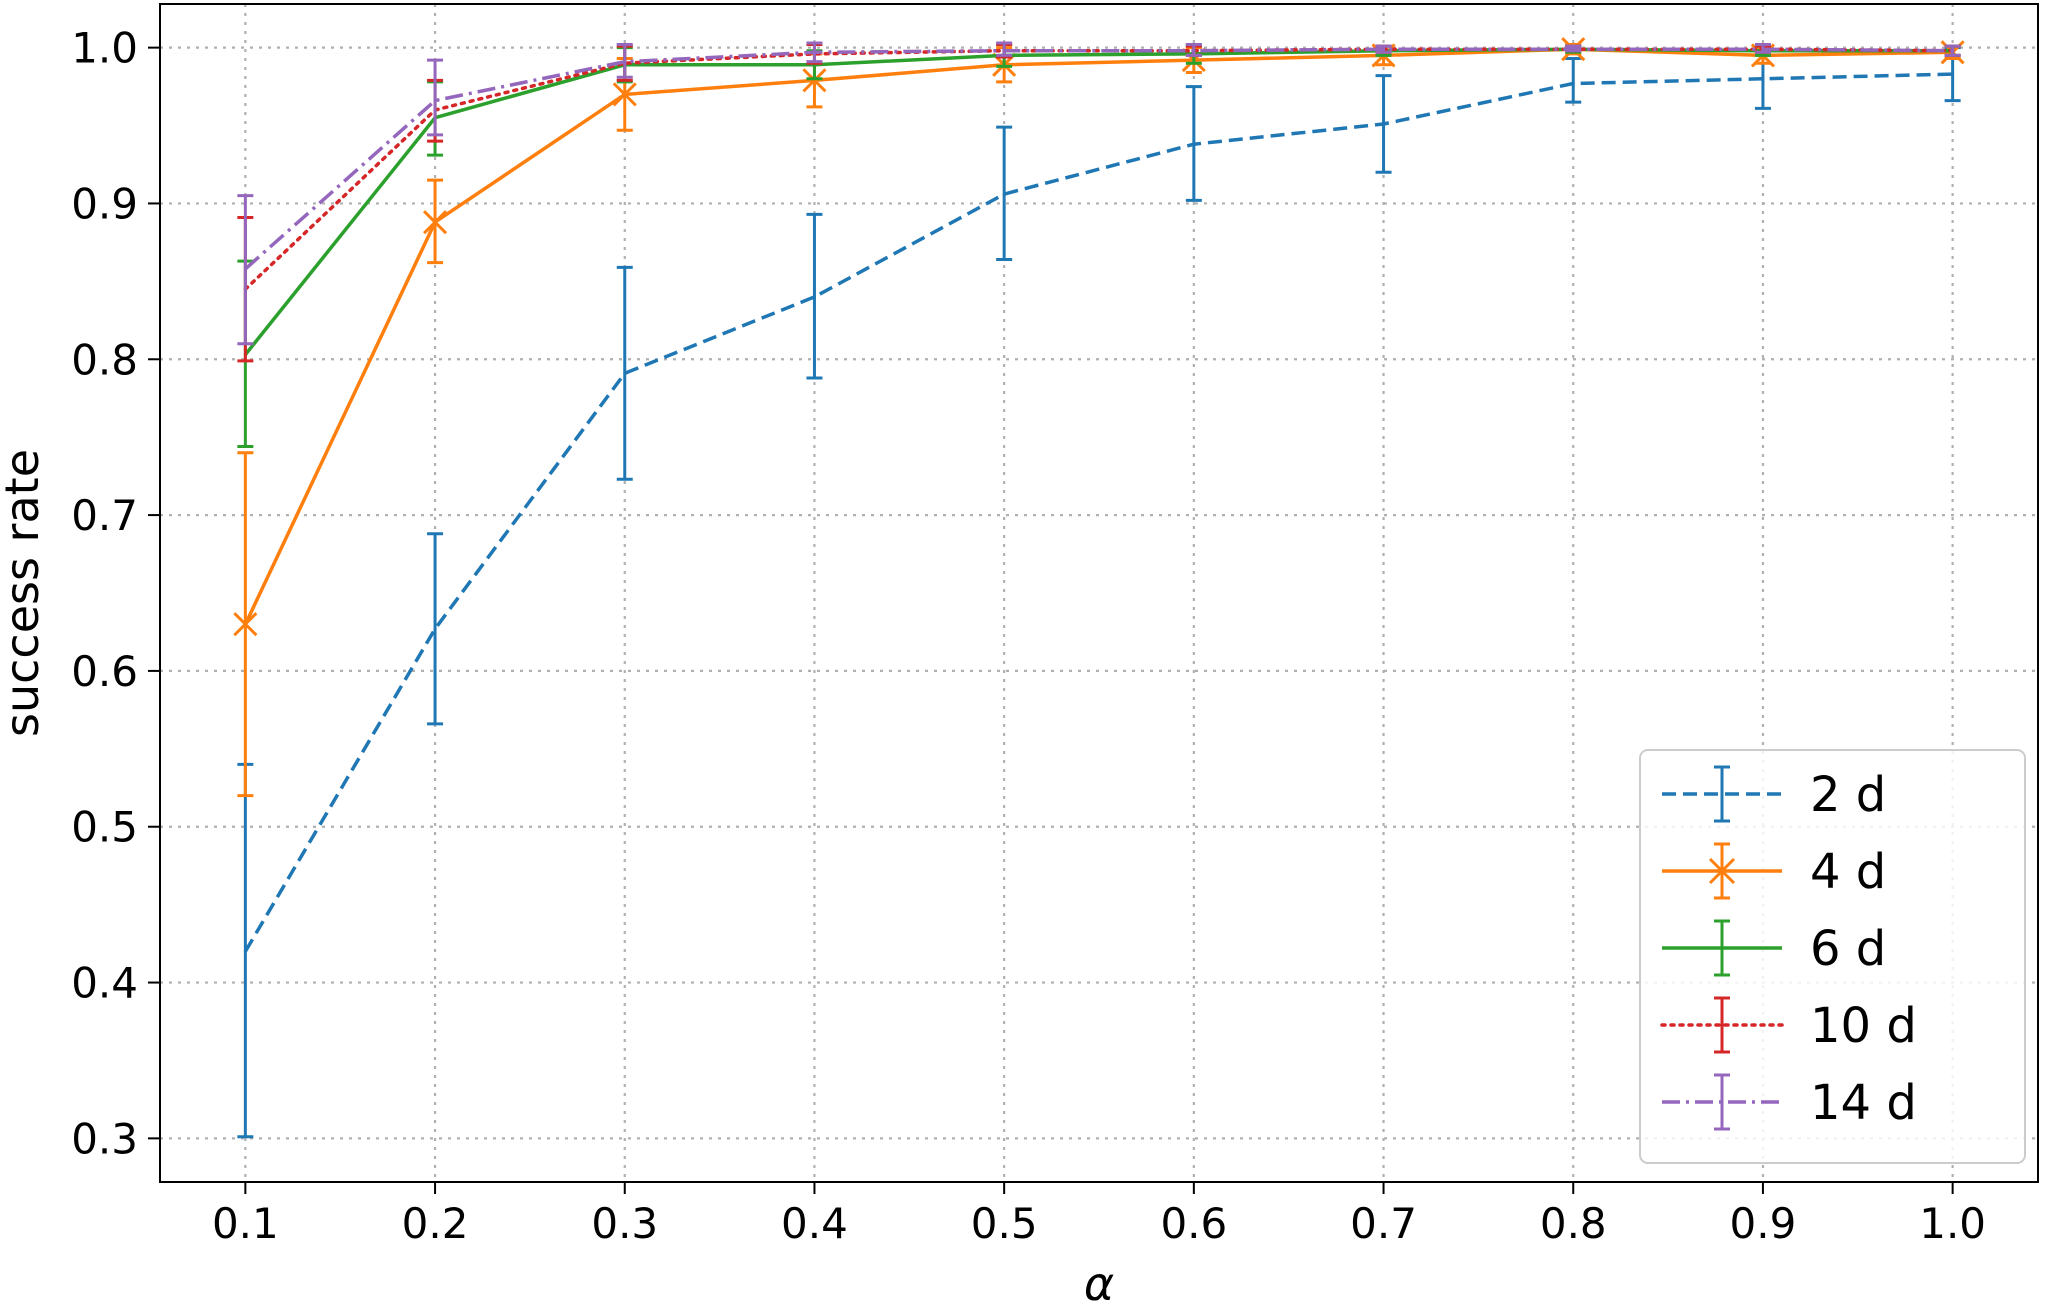 The height and width of the screenshot is (1304, 2067). Describe the element at coordinates (104, 515) in the screenshot. I see `y-tick-label: 0.7` at that location.